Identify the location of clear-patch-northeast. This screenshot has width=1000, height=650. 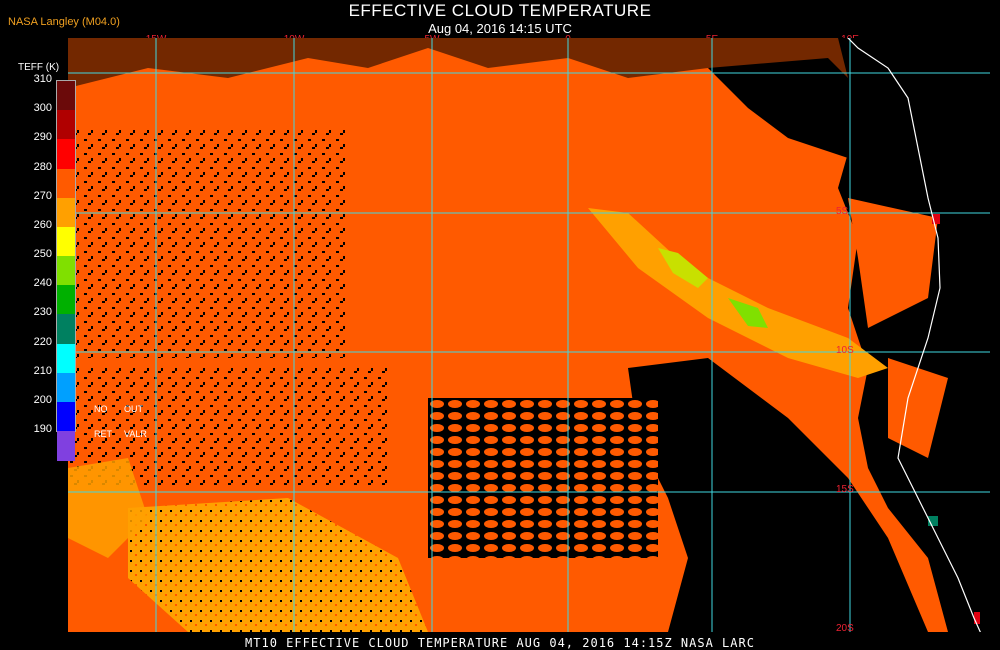
(788, 108).